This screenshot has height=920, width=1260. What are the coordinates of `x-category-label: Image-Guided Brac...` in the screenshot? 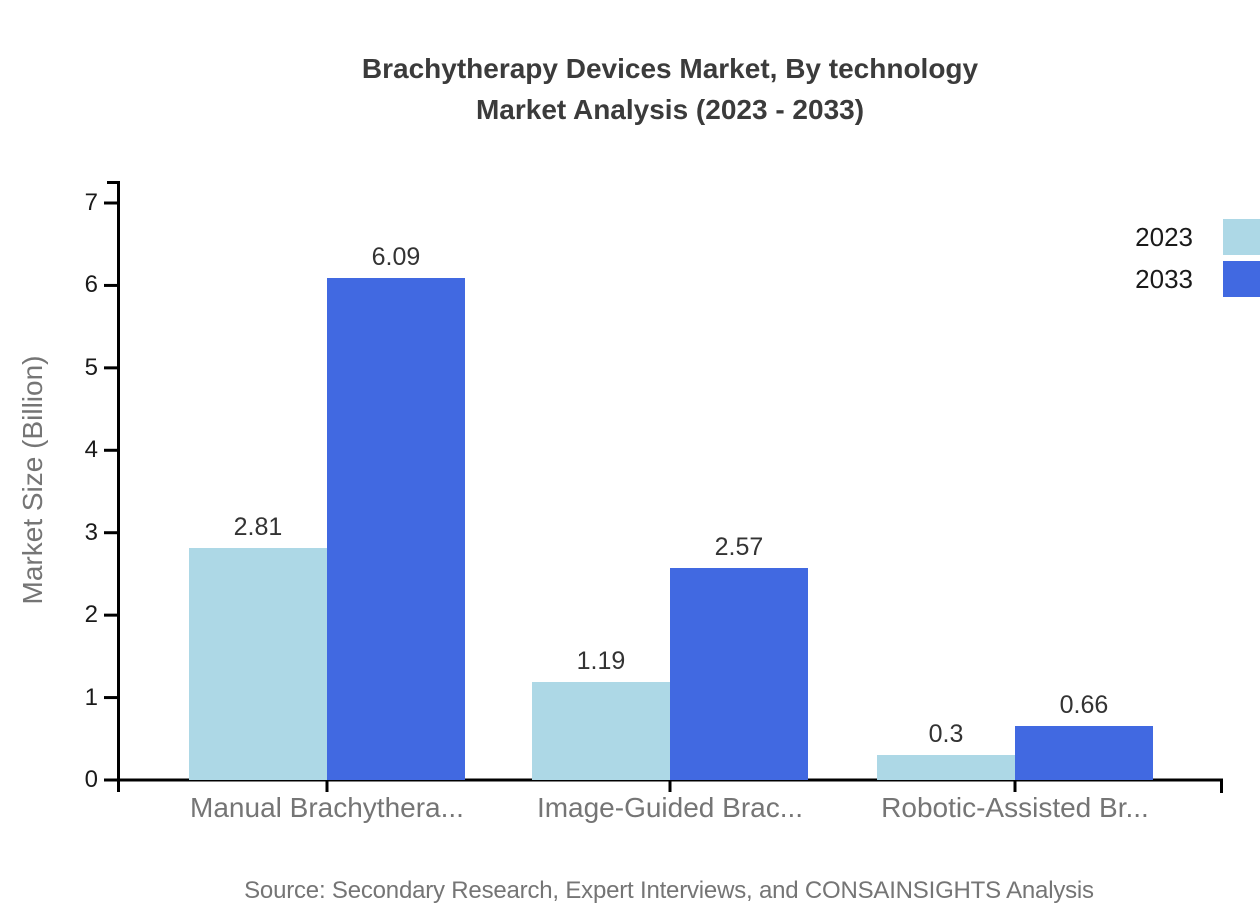 It's located at (670, 807).